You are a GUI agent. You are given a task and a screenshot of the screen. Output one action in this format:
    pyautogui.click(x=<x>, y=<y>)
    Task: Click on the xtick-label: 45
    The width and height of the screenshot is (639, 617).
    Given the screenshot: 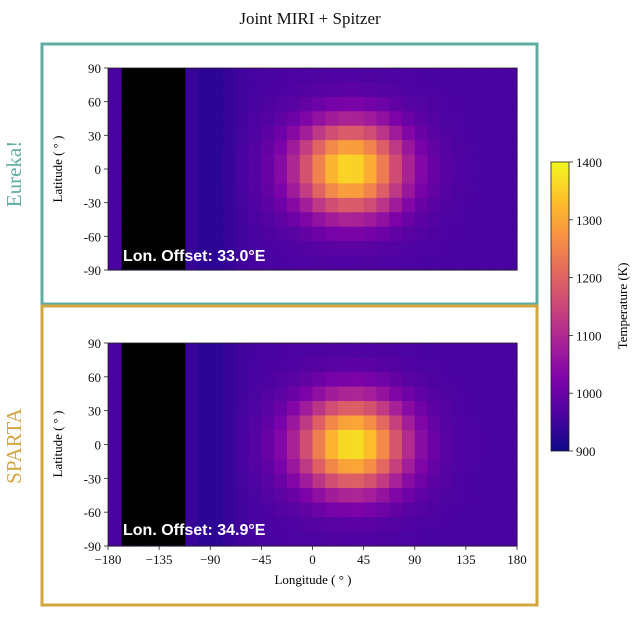 What is the action you would take?
    pyautogui.click(x=363, y=559)
    